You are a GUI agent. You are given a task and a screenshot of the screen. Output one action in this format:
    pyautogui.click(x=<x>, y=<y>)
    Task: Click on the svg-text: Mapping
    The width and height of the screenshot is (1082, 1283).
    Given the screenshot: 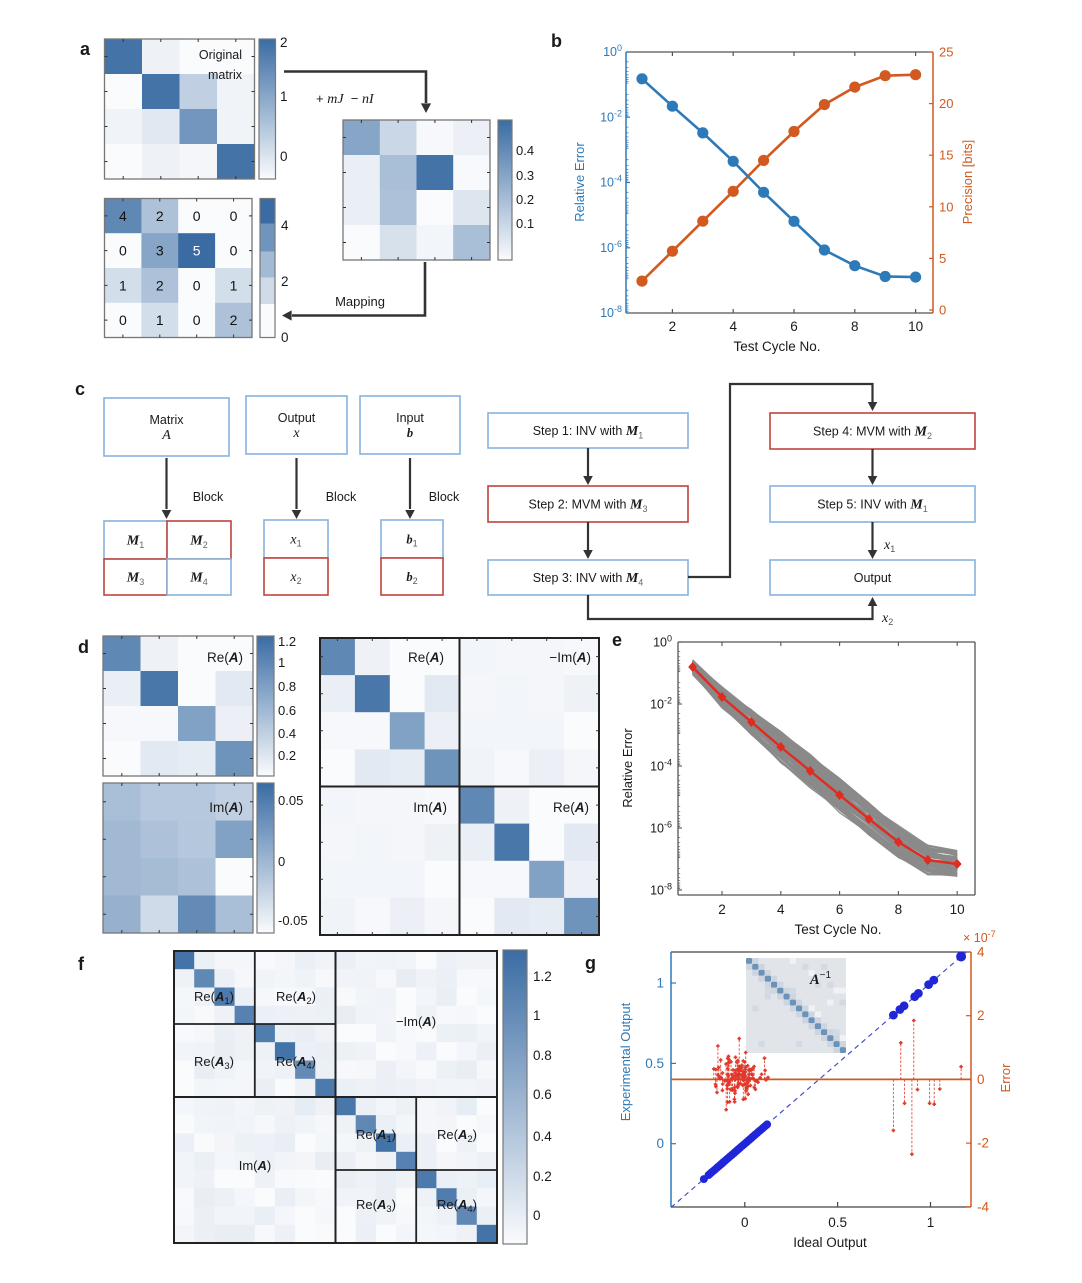 What is the action you would take?
    pyautogui.click(x=360, y=301)
    